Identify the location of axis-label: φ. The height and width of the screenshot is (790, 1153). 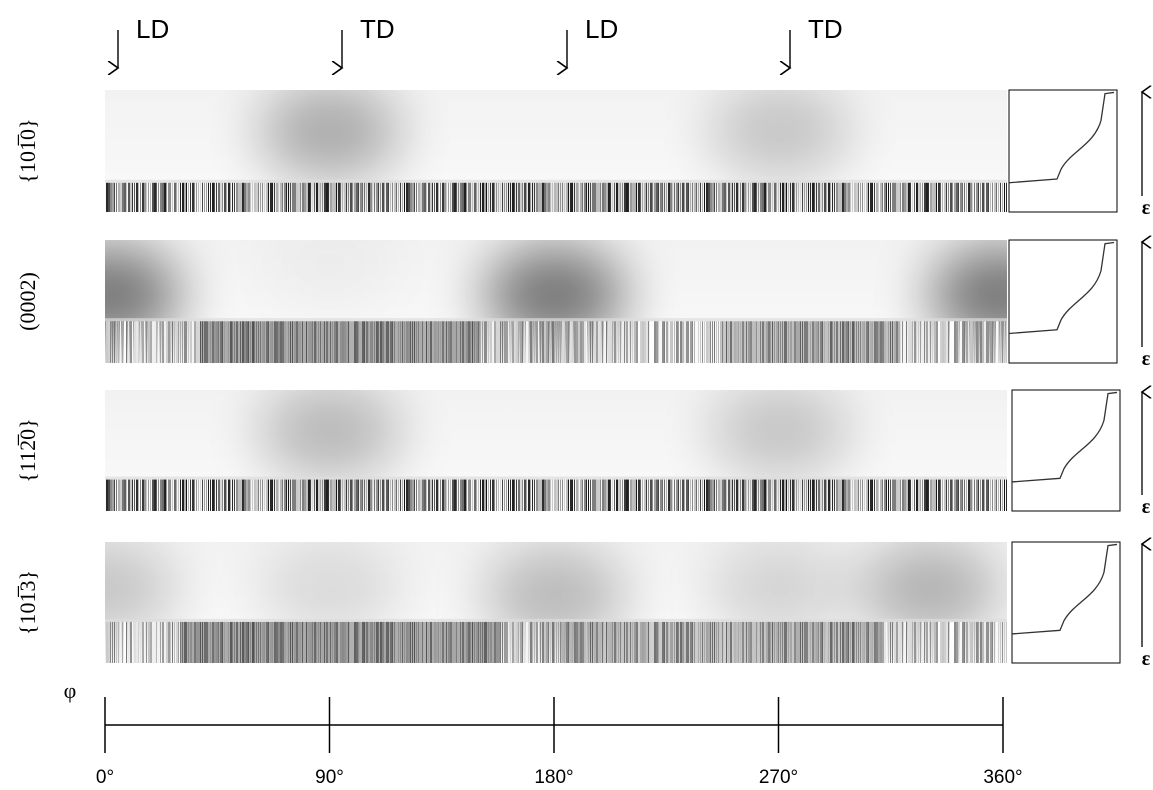
(70, 690).